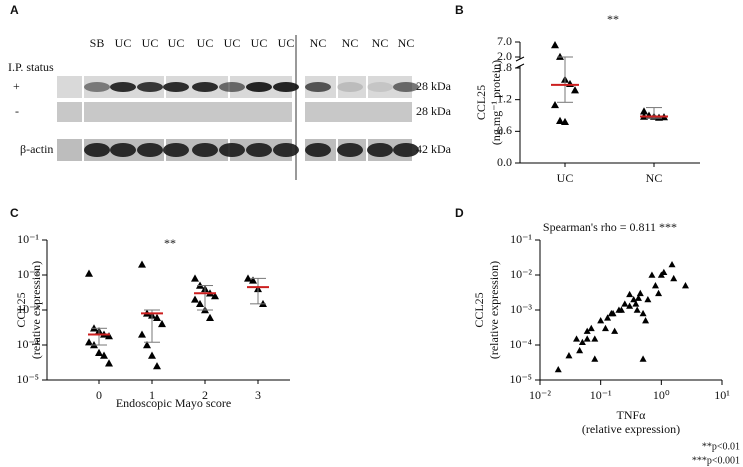 The width and height of the screenshot is (743, 467). What do you see at coordinates (173, 403) in the screenshot?
I see `x-axis-label: Endoscopic Mayo score` at bounding box center [173, 403].